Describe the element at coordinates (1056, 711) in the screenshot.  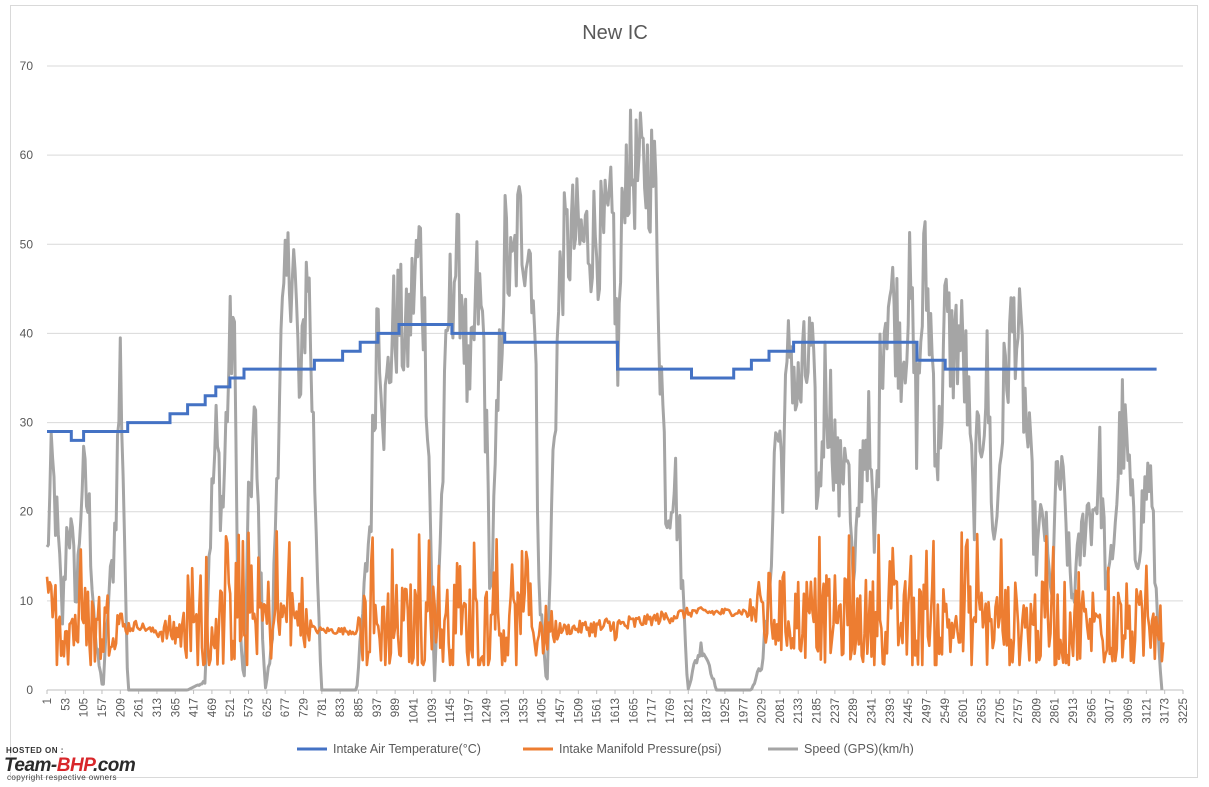
I see `x-tick-label: 2861` at that location.